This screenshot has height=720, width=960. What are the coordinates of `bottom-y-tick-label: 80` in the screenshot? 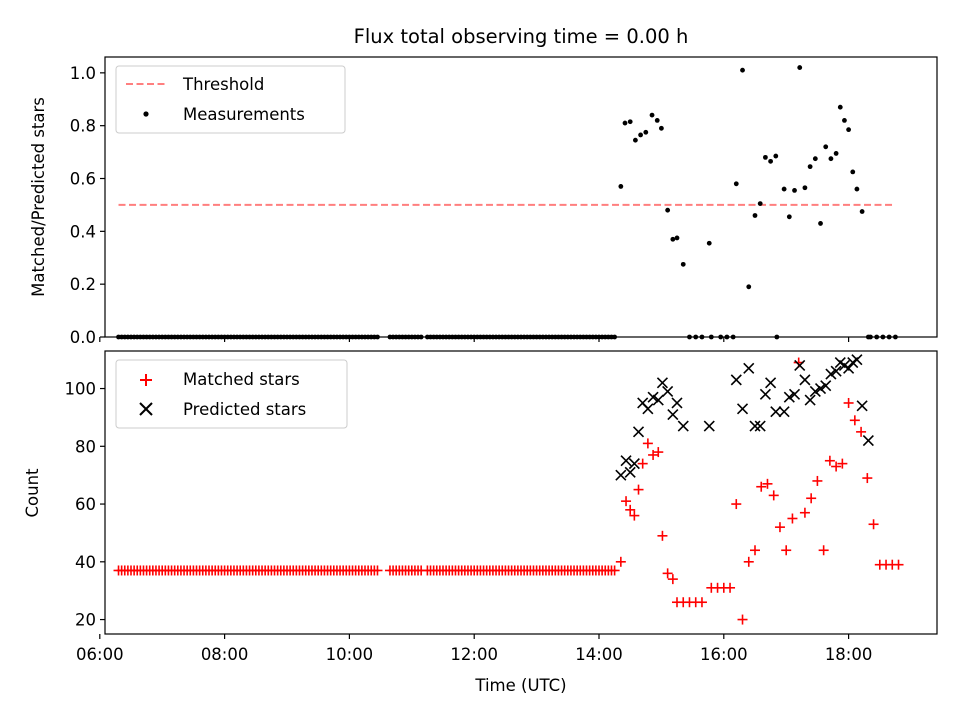 It's located at (85, 446).